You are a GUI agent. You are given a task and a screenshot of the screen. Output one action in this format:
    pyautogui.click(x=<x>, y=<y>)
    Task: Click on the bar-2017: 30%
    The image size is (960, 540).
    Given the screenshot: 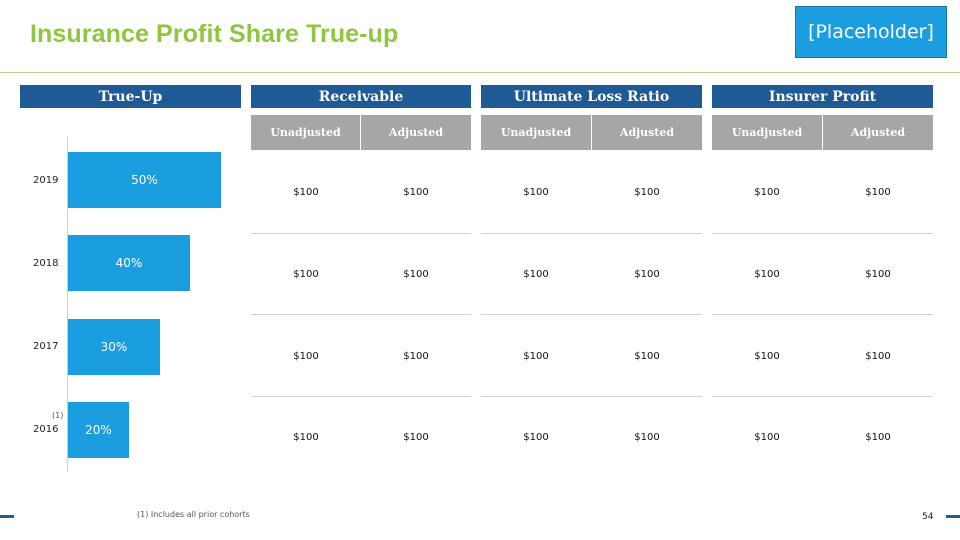 What is the action you would take?
    pyautogui.click(x=114, y=347)
    